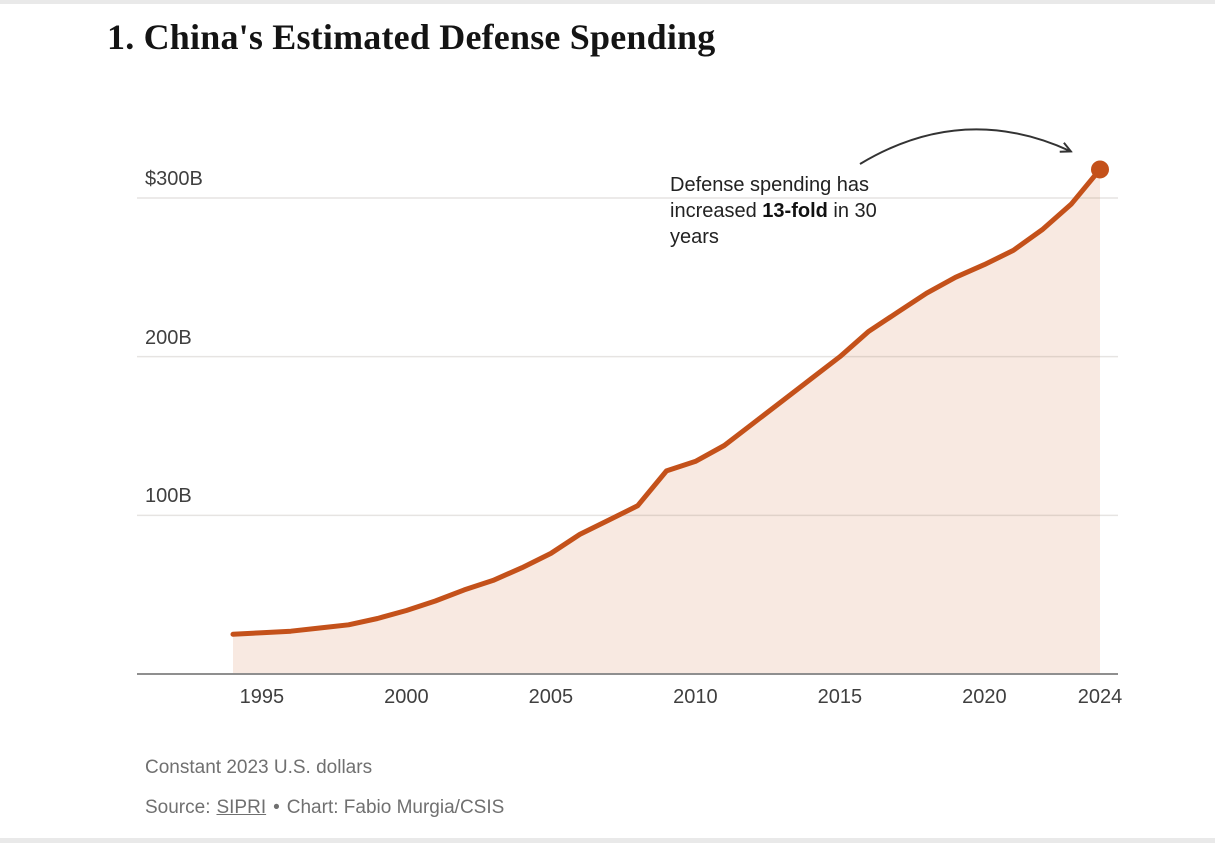 The image size is (1215, 843). Describe the element at coordinates (174, 179) in the screenshot. I see `y-axis-label-300b: $300B` at that location.